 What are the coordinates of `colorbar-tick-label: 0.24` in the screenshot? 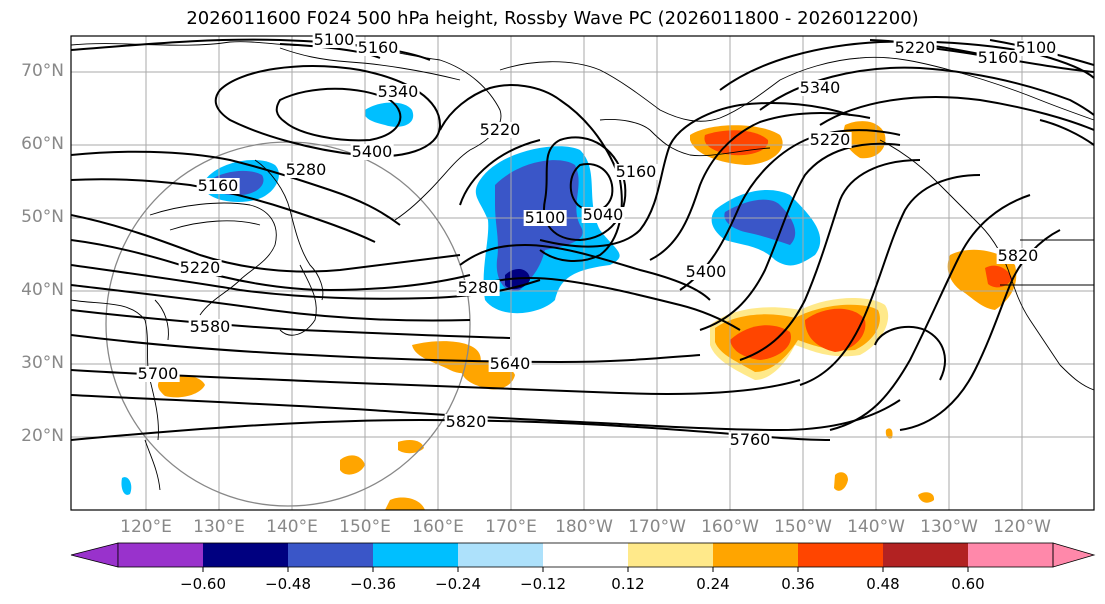 It's located at (713, 584).